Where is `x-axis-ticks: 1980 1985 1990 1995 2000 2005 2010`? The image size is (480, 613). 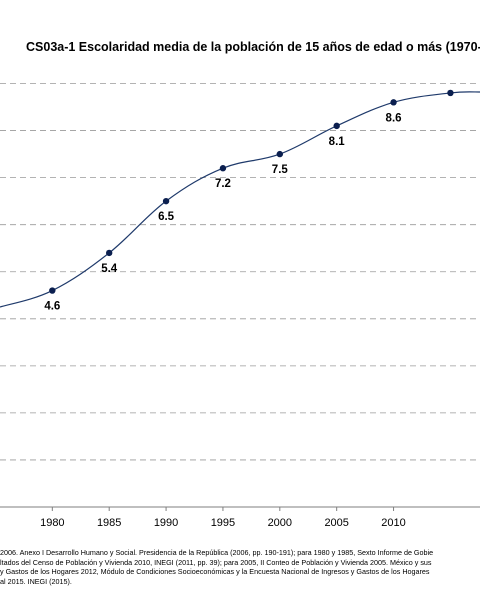 x-axis-ticks: 1980 1985 1990 1995 2000 2005 2010 is located at coordinates (223, 518).